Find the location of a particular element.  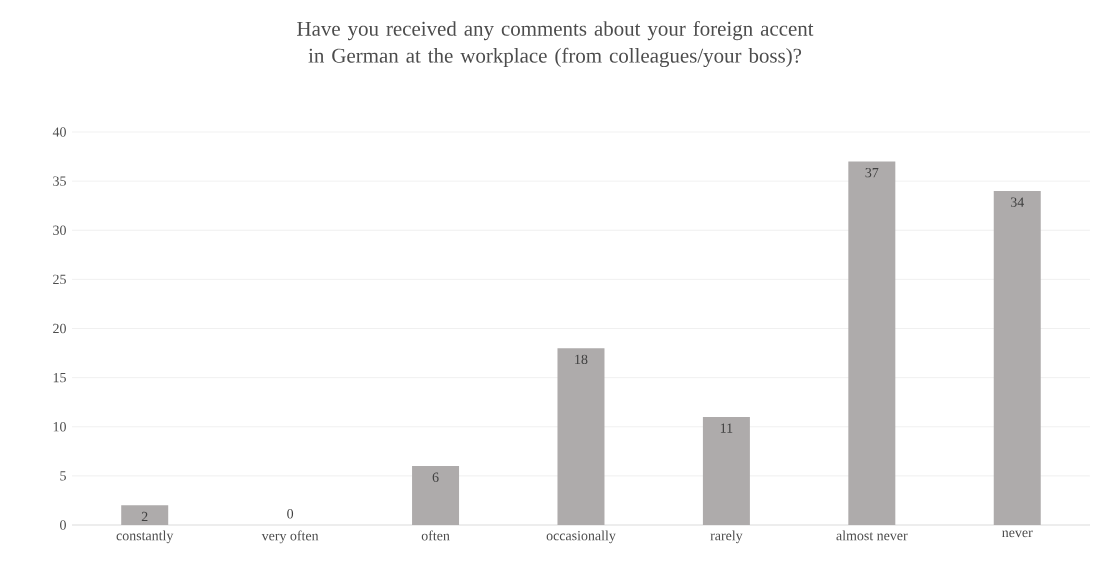

data-label: 18 is located at coordinates (581, 359).